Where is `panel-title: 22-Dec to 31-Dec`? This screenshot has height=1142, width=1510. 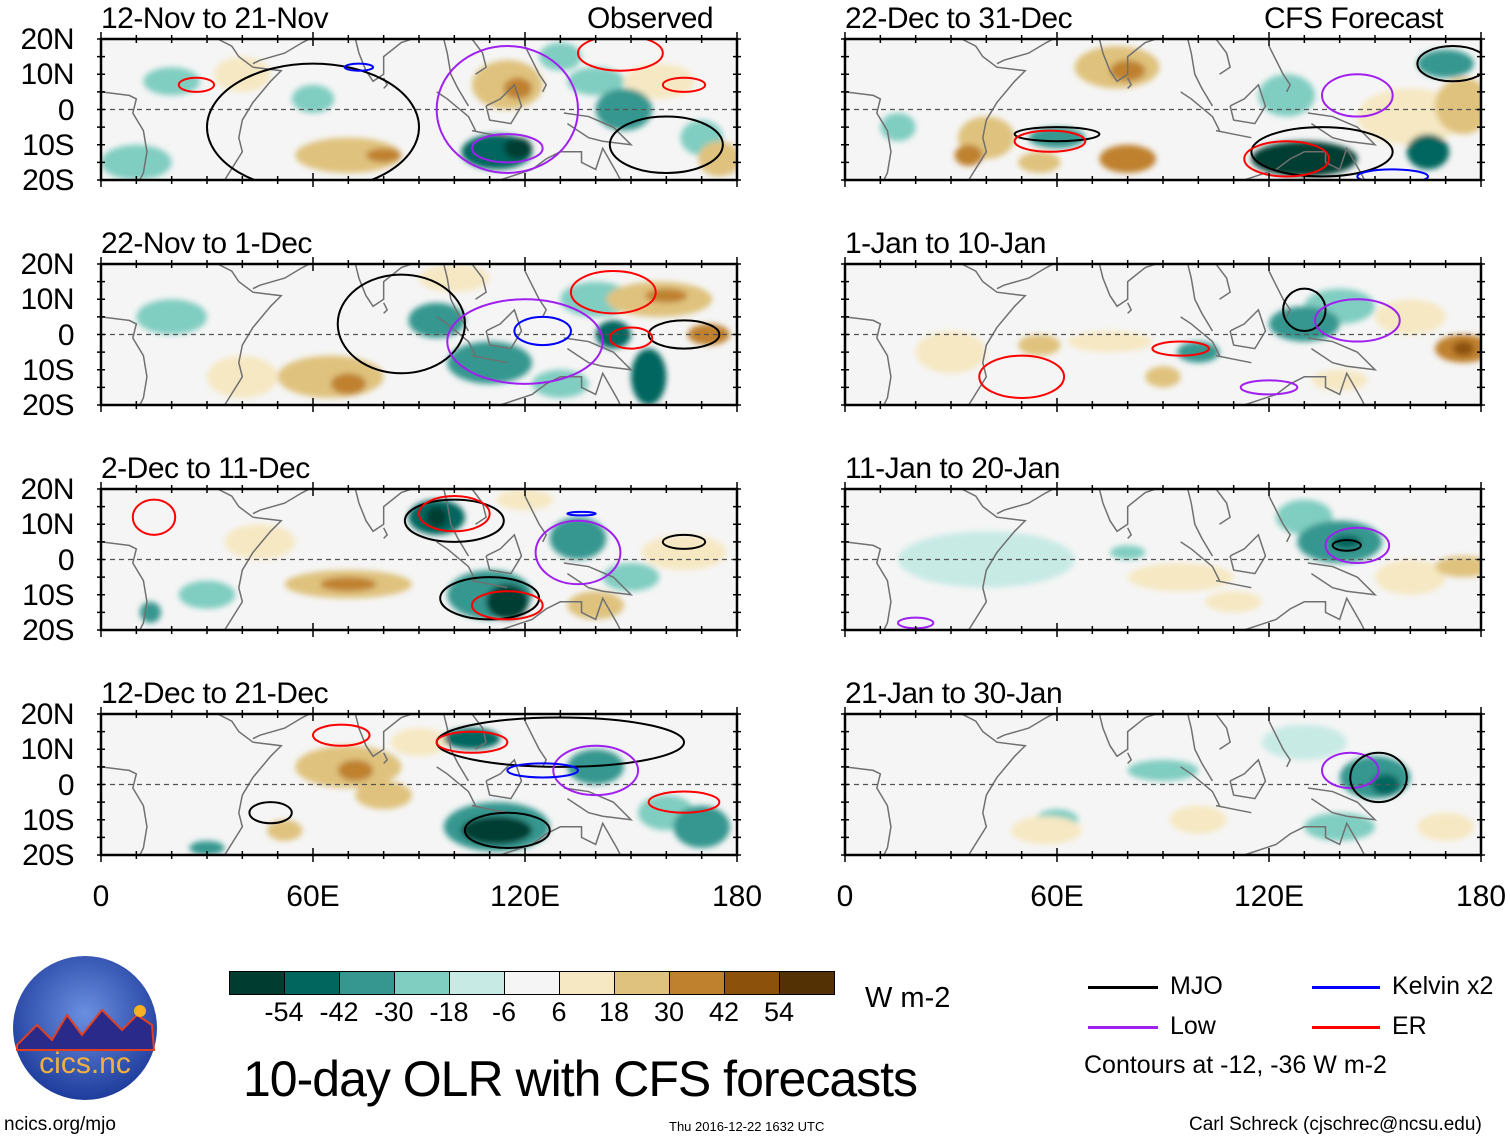 panel-title: 22-Dec to 31-Dec is located at coordinates (959, 18).